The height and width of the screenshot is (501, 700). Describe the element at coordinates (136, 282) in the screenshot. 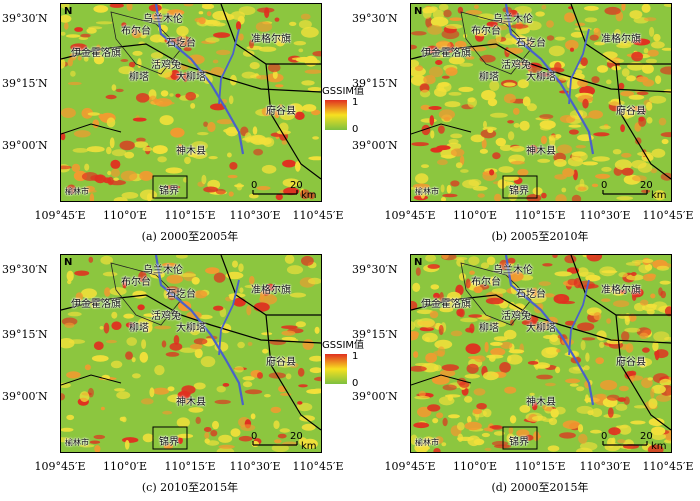

I see `place-label: 布尔台` at that location.